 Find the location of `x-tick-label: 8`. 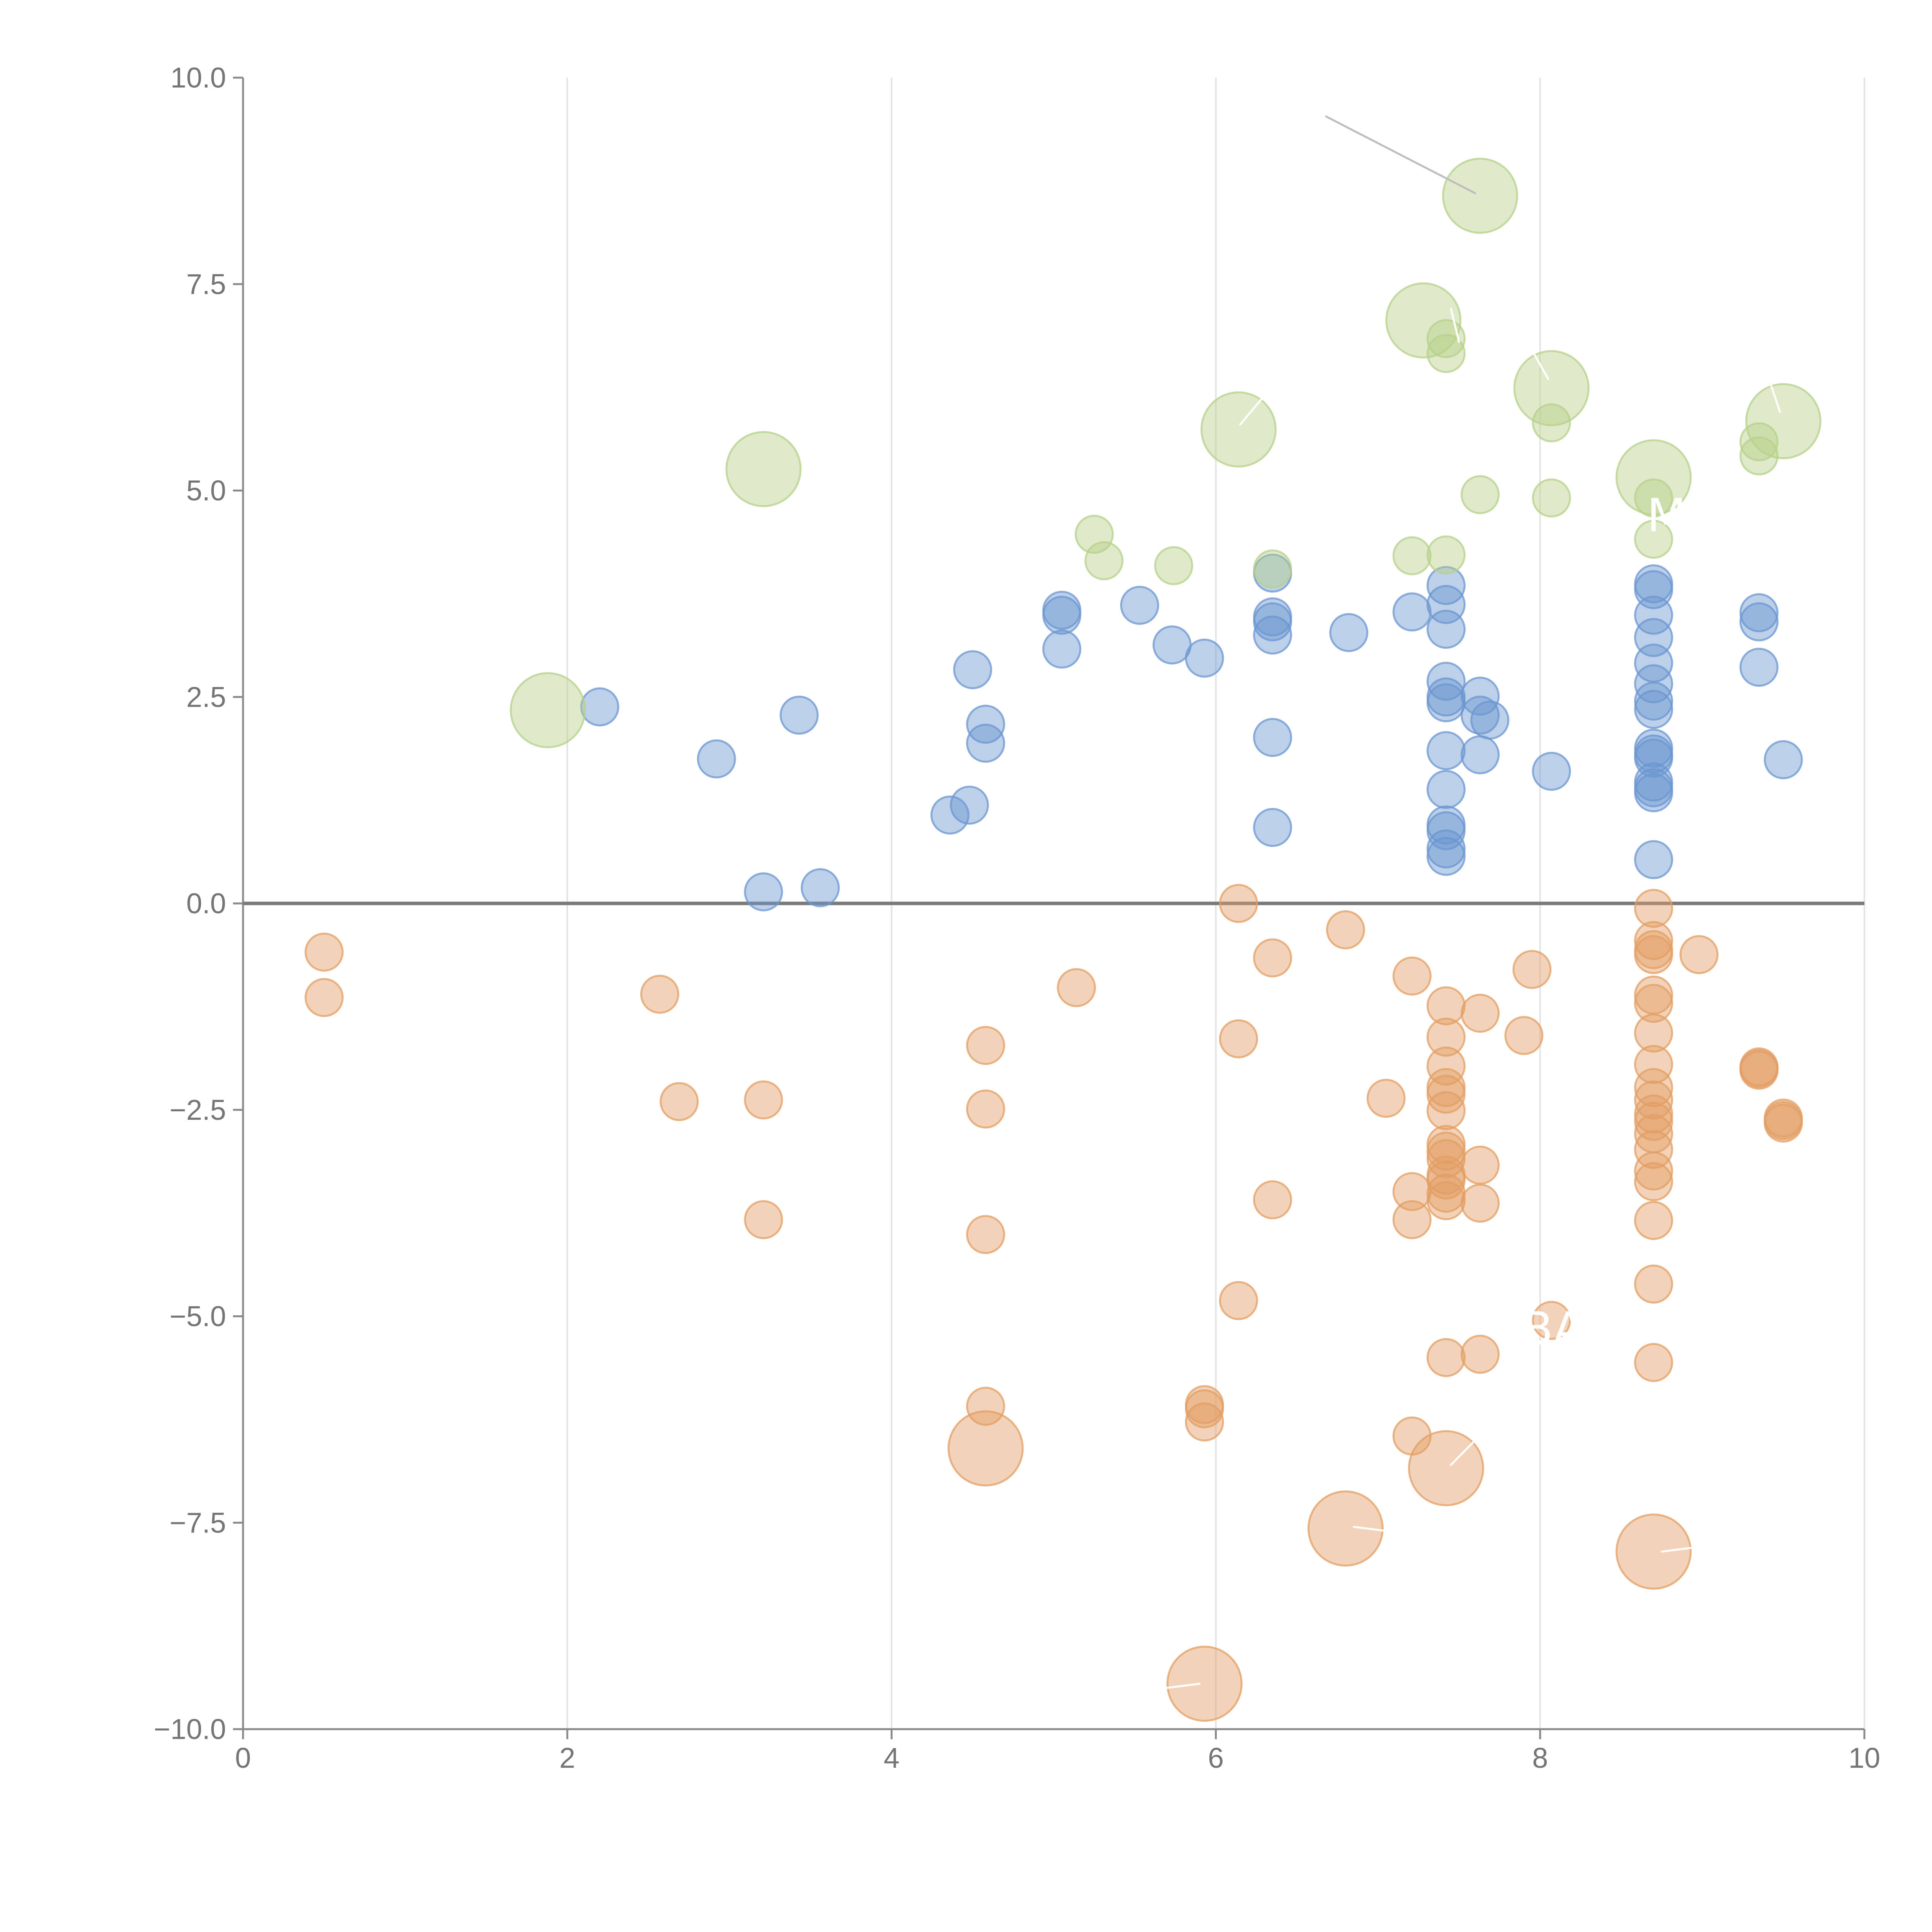

x-tick-label: 8 is located at coordinates (1540, 1758).